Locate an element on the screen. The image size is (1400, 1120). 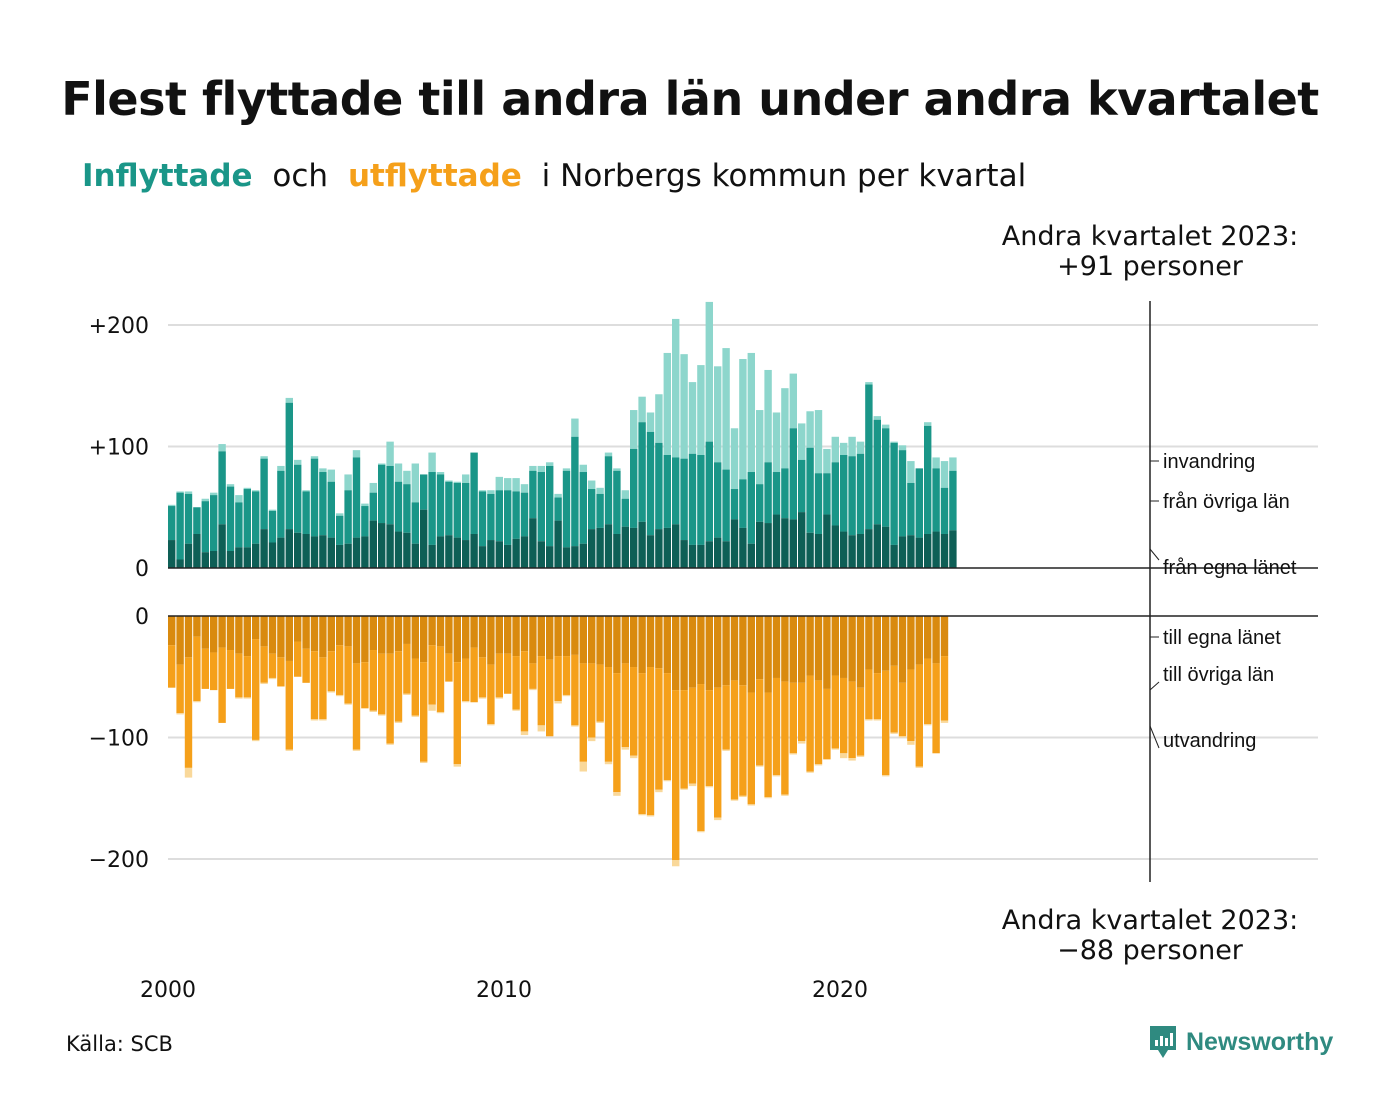
annotation-bottom-line1: Andra kvartalet 2023: is located at coordinates (1150, 920).